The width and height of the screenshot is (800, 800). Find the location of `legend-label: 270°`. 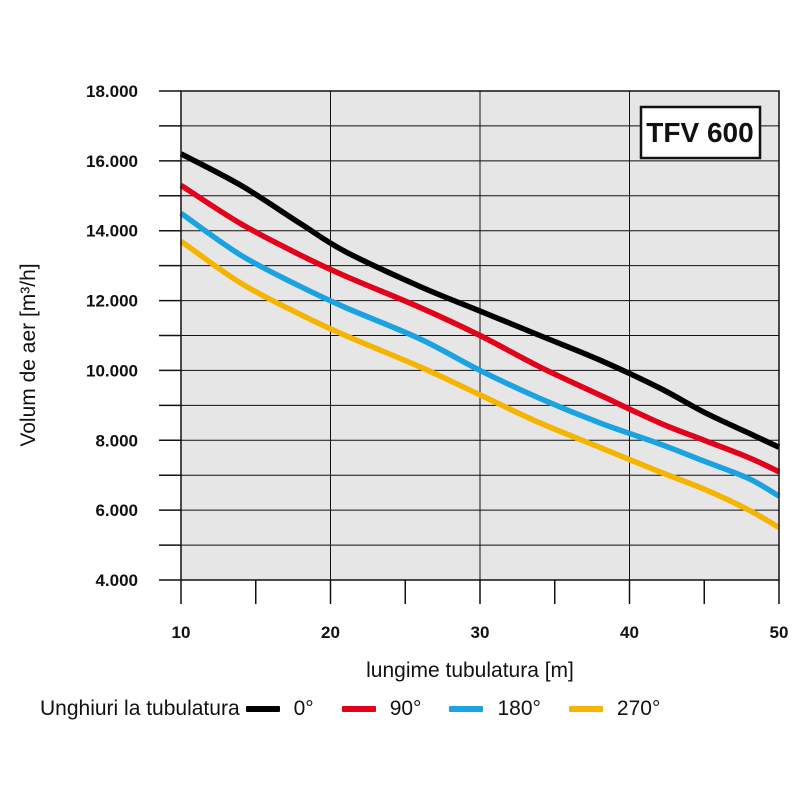

legend-label: 270° is located at coordinates (638, 708).